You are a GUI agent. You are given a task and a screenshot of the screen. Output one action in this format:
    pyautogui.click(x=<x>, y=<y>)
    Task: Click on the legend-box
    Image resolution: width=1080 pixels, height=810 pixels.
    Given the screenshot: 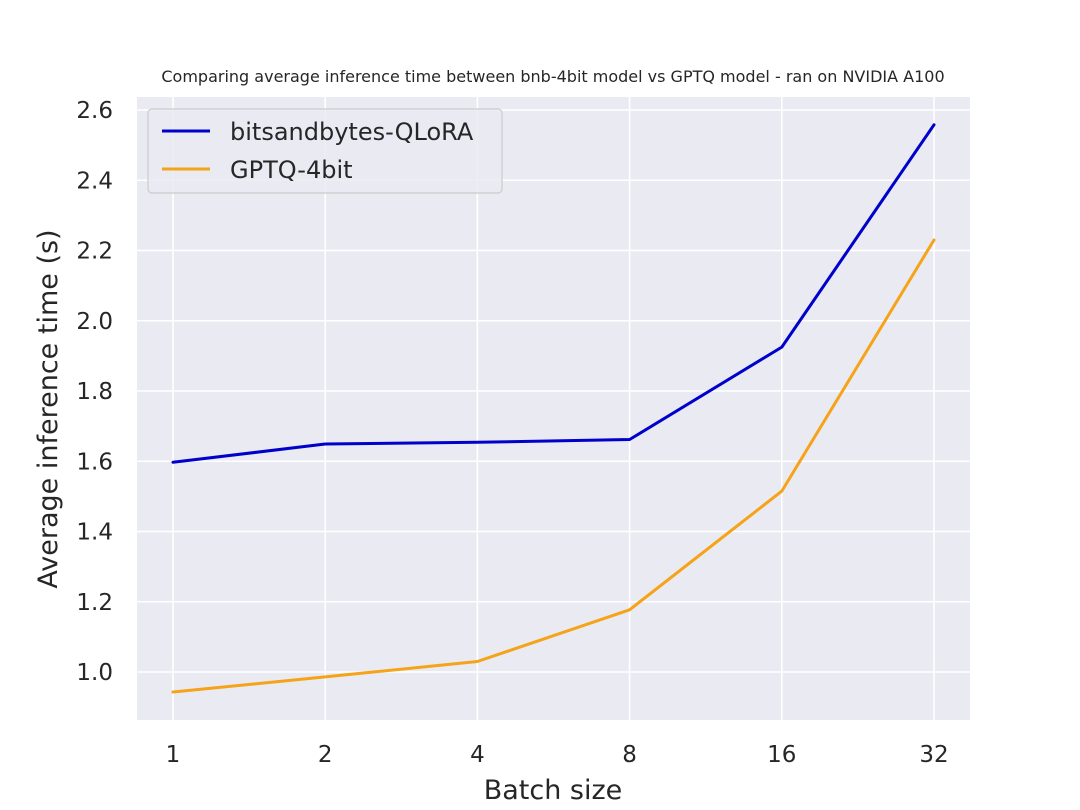 What is the action you would take?
    pyautogui.click(x=325, y=151)
    